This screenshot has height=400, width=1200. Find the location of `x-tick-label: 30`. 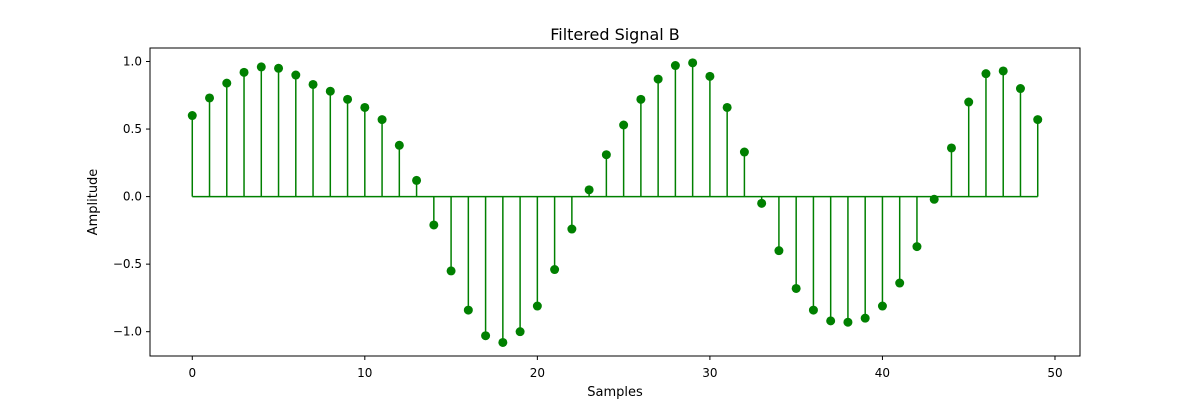

x-tick-label: 30 is located at coordinates (709, 373).